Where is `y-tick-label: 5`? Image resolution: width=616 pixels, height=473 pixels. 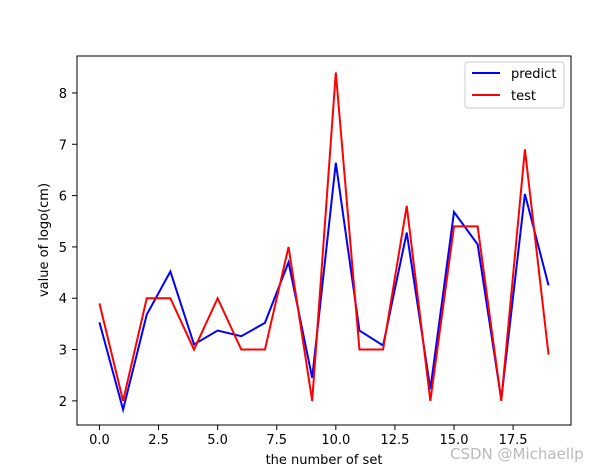 y-tick-label: 5 is located at coordinates (63, 248).